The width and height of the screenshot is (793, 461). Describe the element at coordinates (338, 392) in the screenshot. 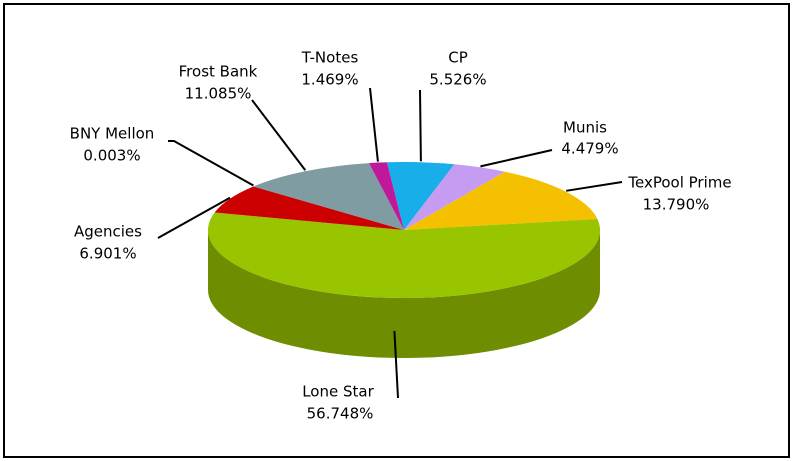

I see `slice-label: Lone Star` at that location.